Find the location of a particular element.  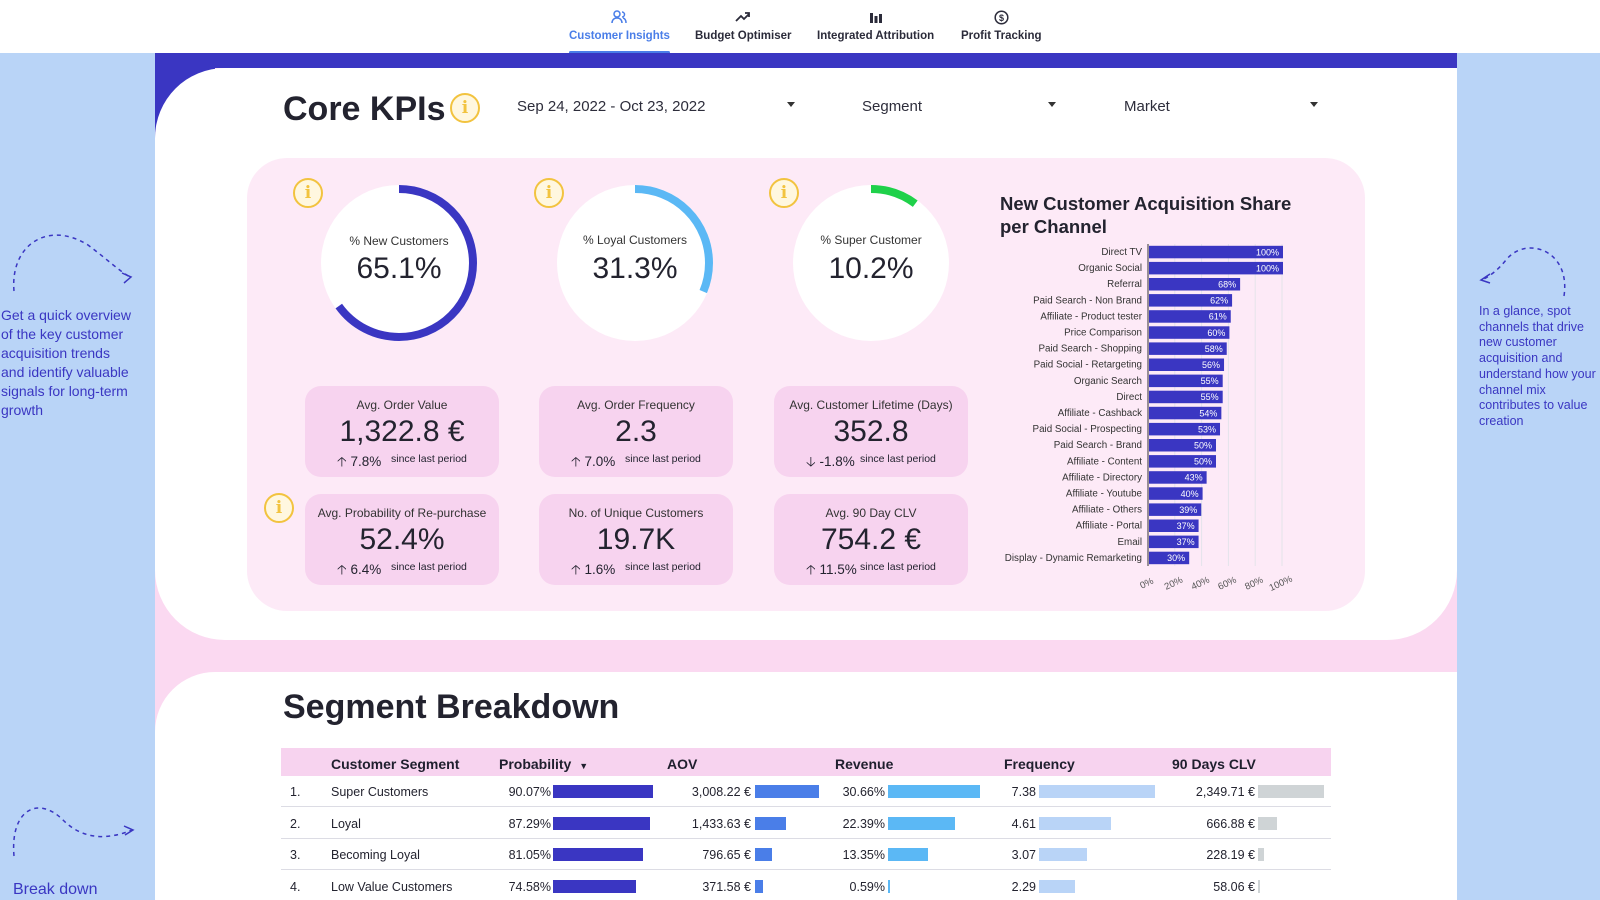

date-range-value: Sep 24, 2022 - Oct 23, 2022 is located at coordinates (611, 106).